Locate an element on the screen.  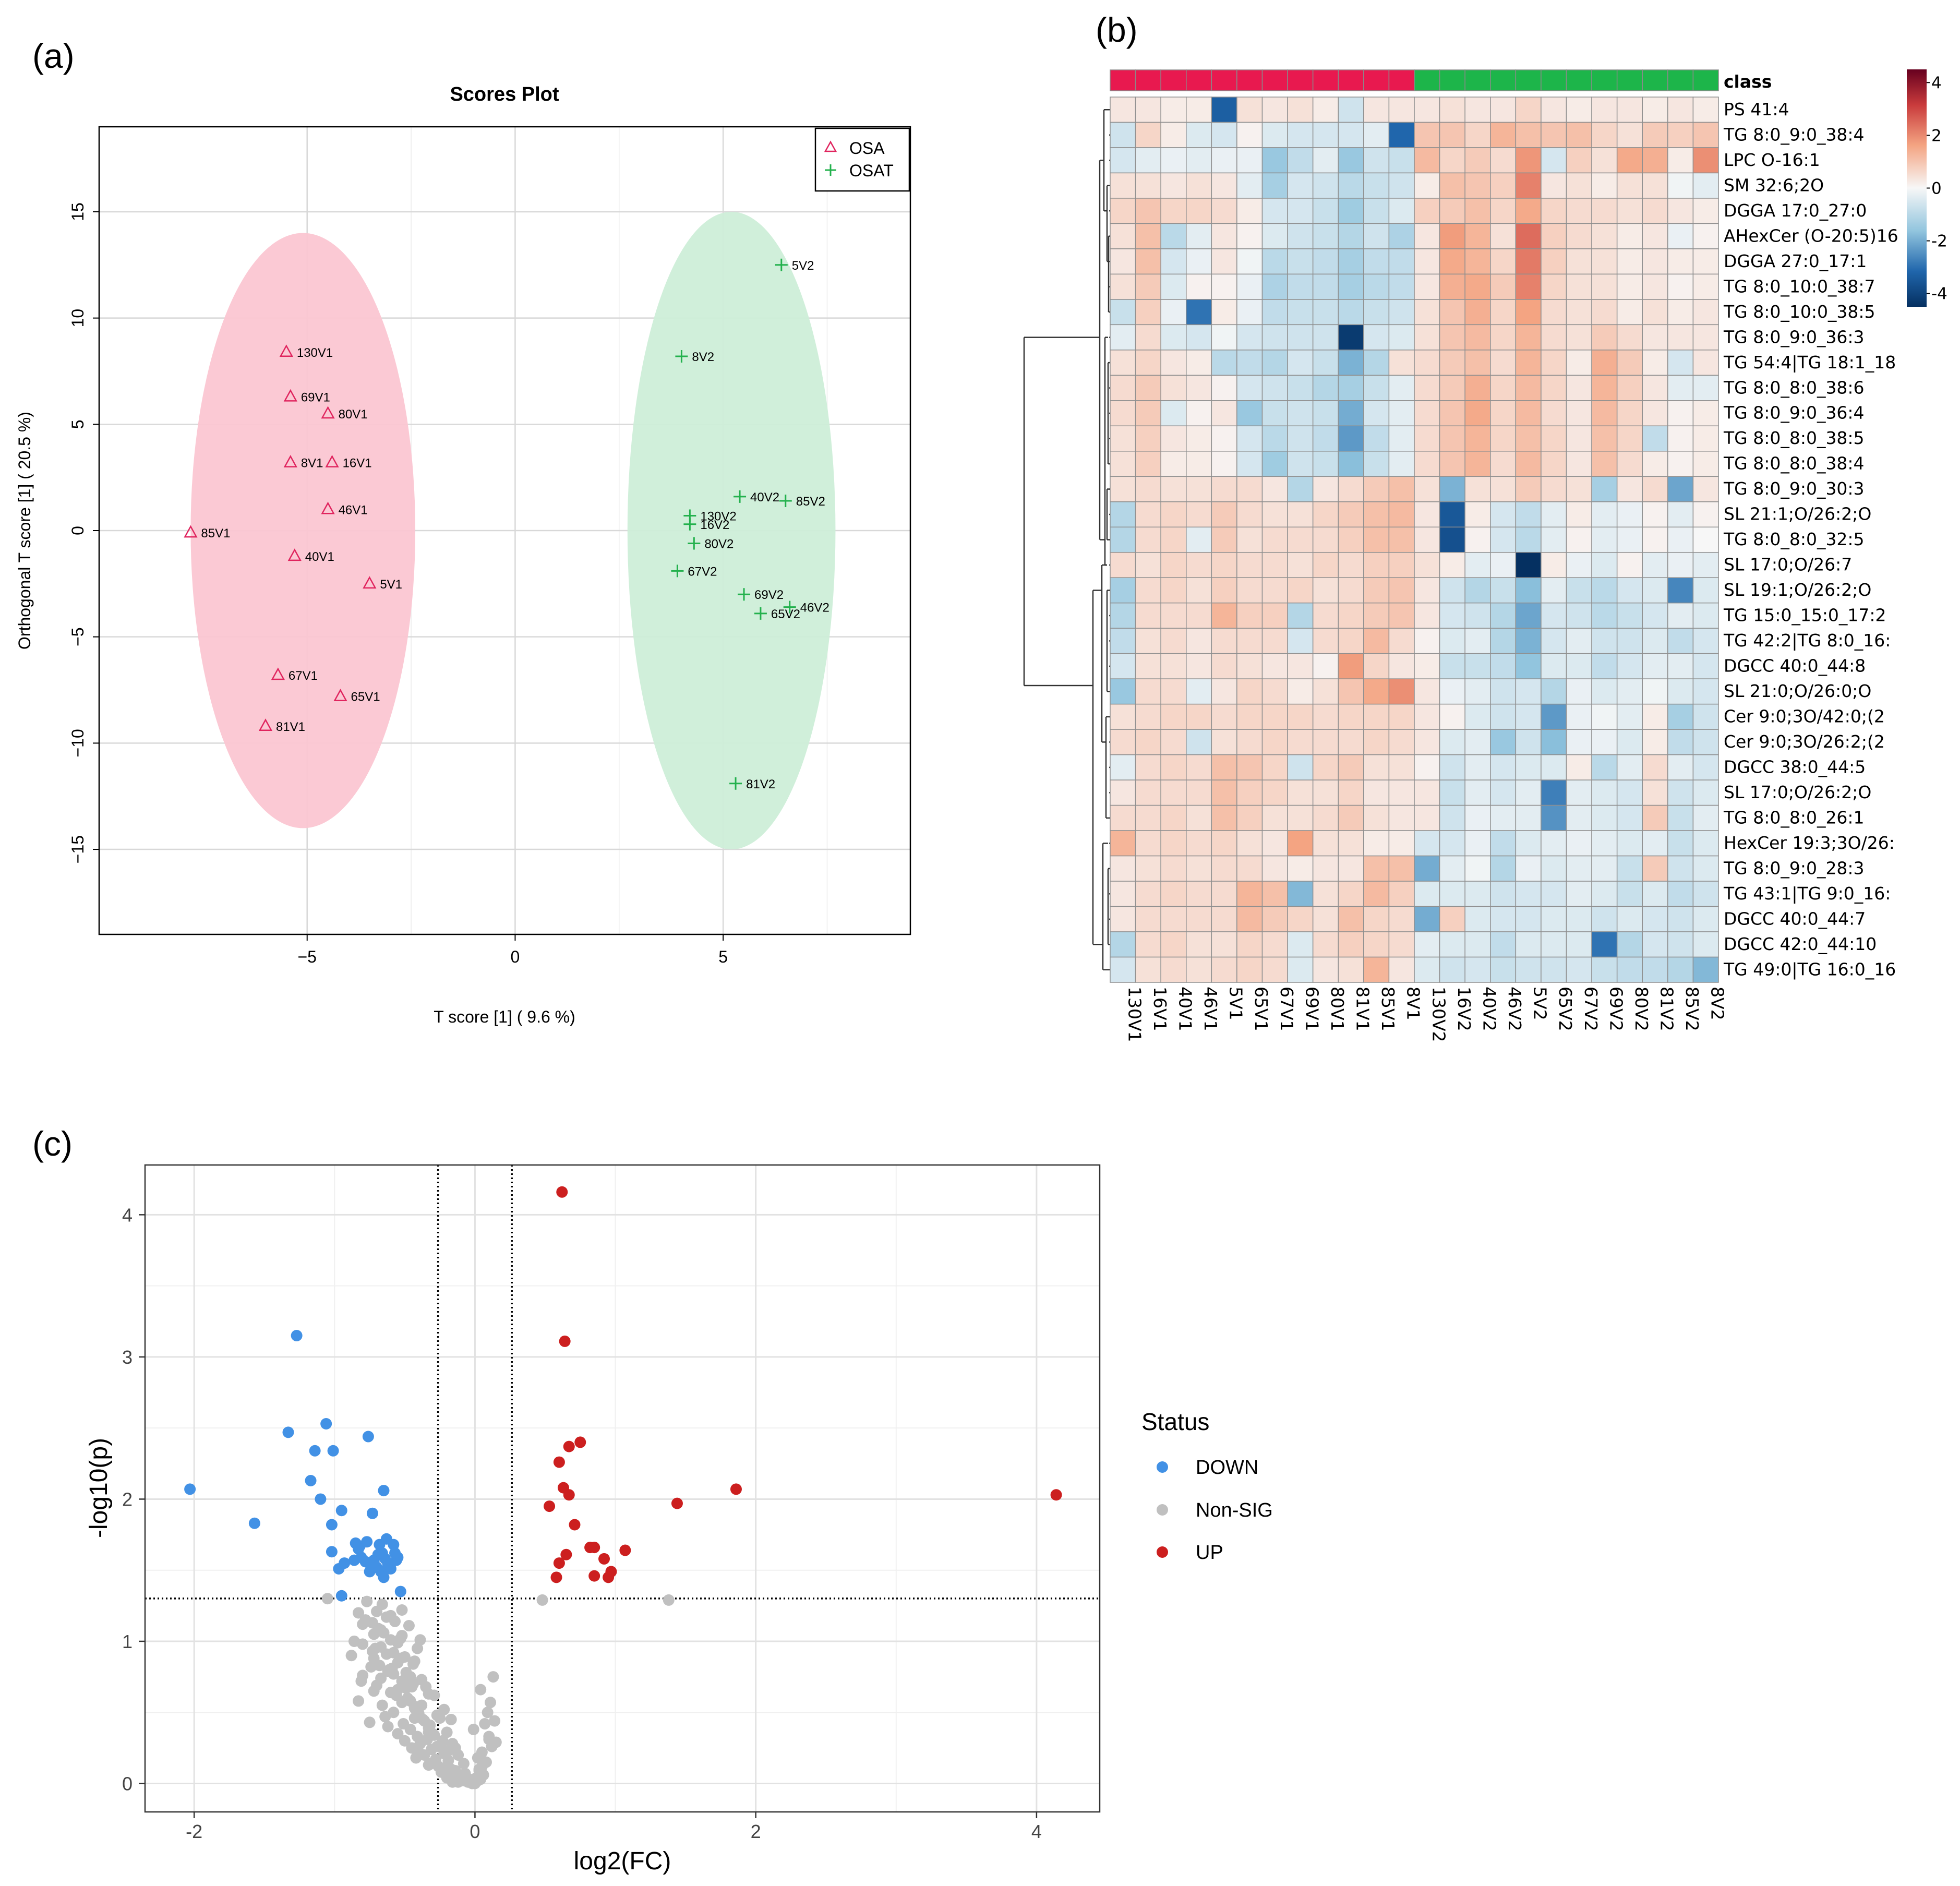
scores-ytick-label: 15 is located at coordinates (77, 212).